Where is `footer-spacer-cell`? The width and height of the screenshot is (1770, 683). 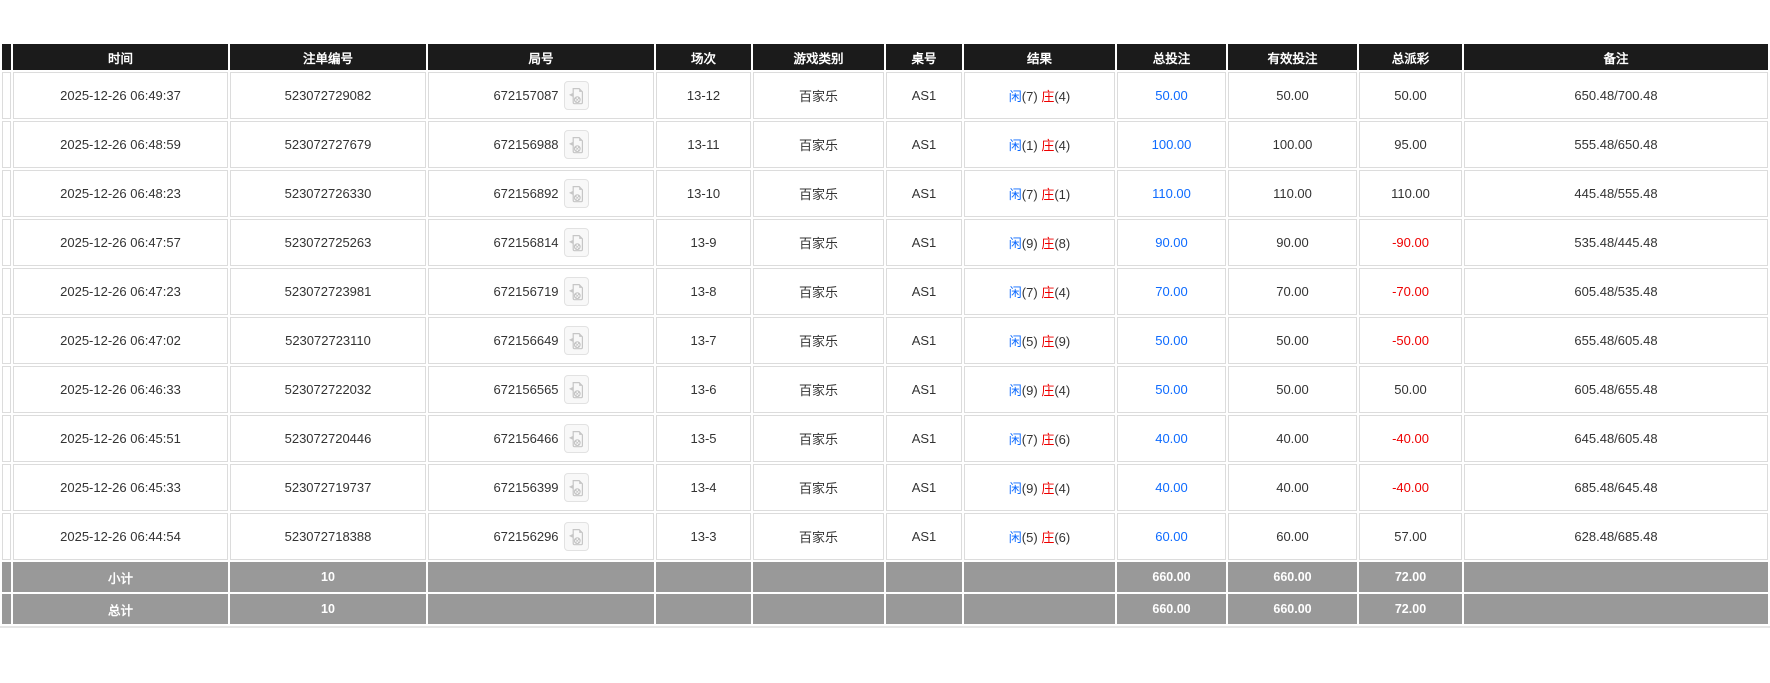
footer-spacer-cell is located at coordinates (6, 609).